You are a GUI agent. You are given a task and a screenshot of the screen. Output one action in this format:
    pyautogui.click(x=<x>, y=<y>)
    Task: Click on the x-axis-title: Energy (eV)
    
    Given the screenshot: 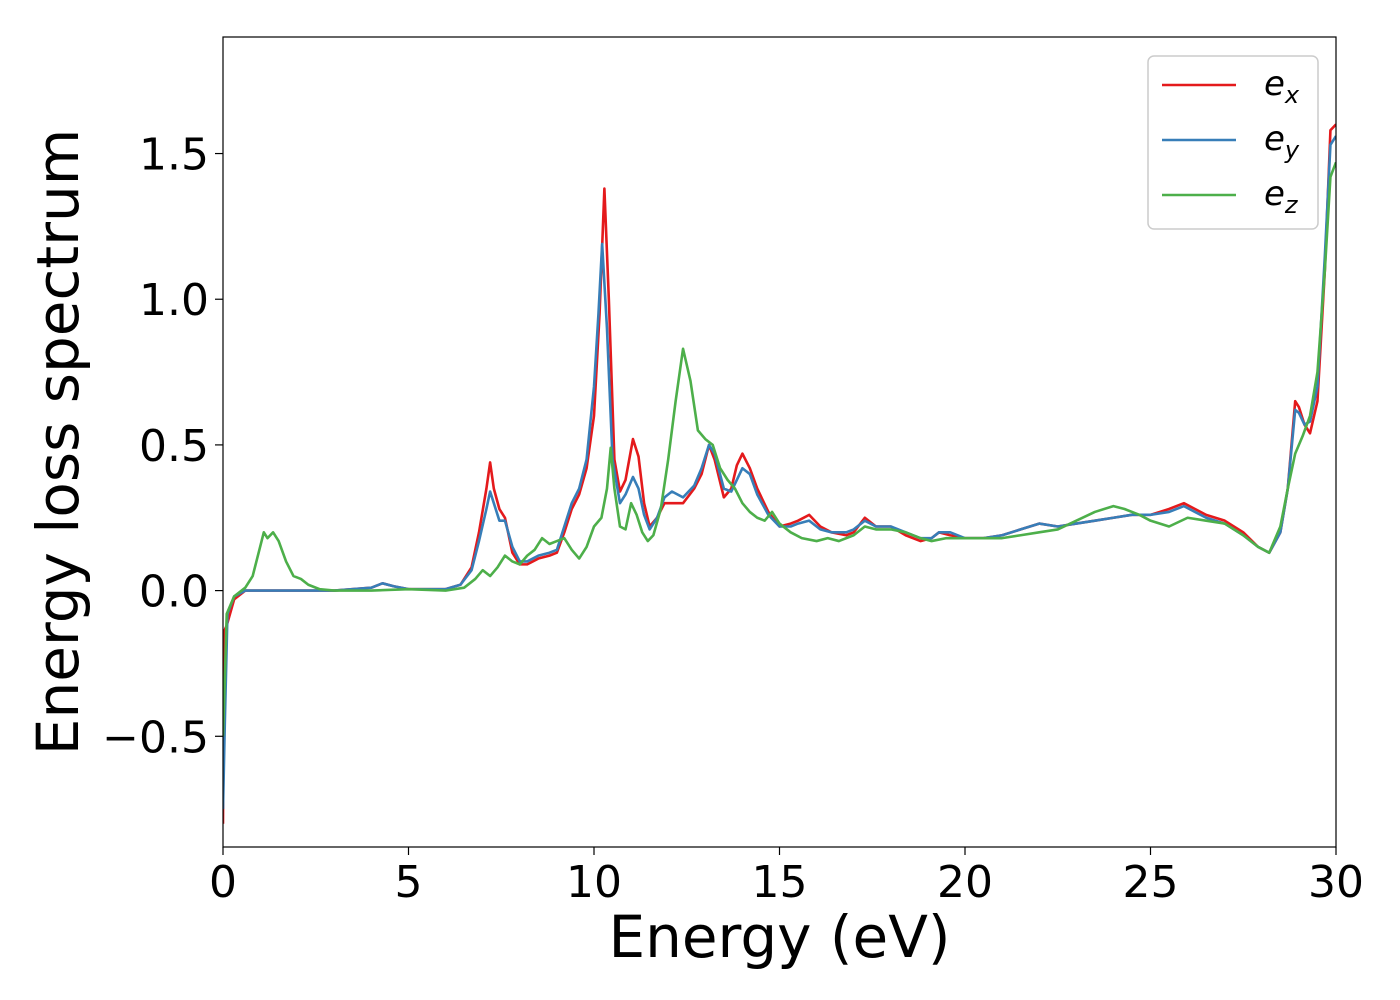 What is the action you would take?
    pyautogui.click(x=779, y=937)
    